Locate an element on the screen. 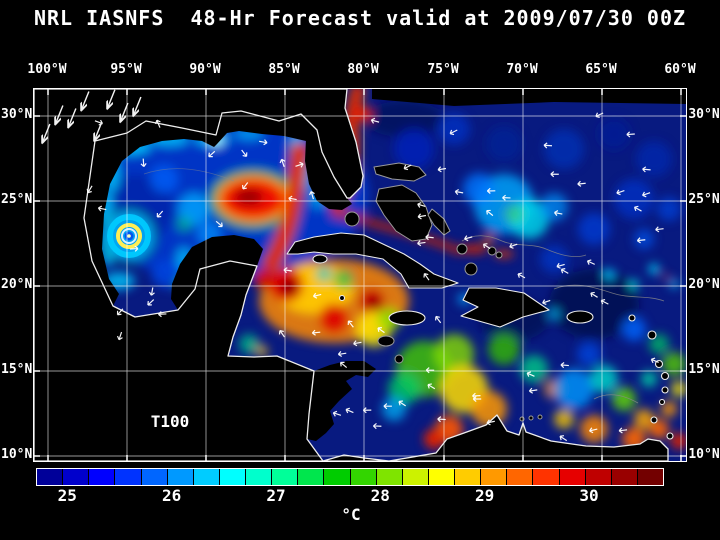 The width and height of the screenshot is (720, 540). lat-label-right: 30°N is located at coordinates (704, 114).